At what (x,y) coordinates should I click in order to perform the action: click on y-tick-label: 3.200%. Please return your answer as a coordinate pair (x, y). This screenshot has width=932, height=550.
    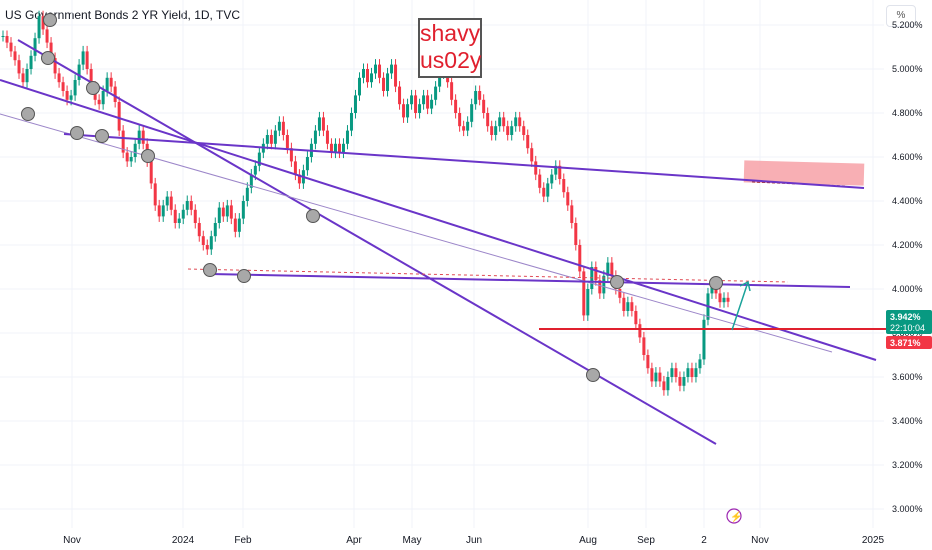
    Looking at the image, I should click on (907, 465).